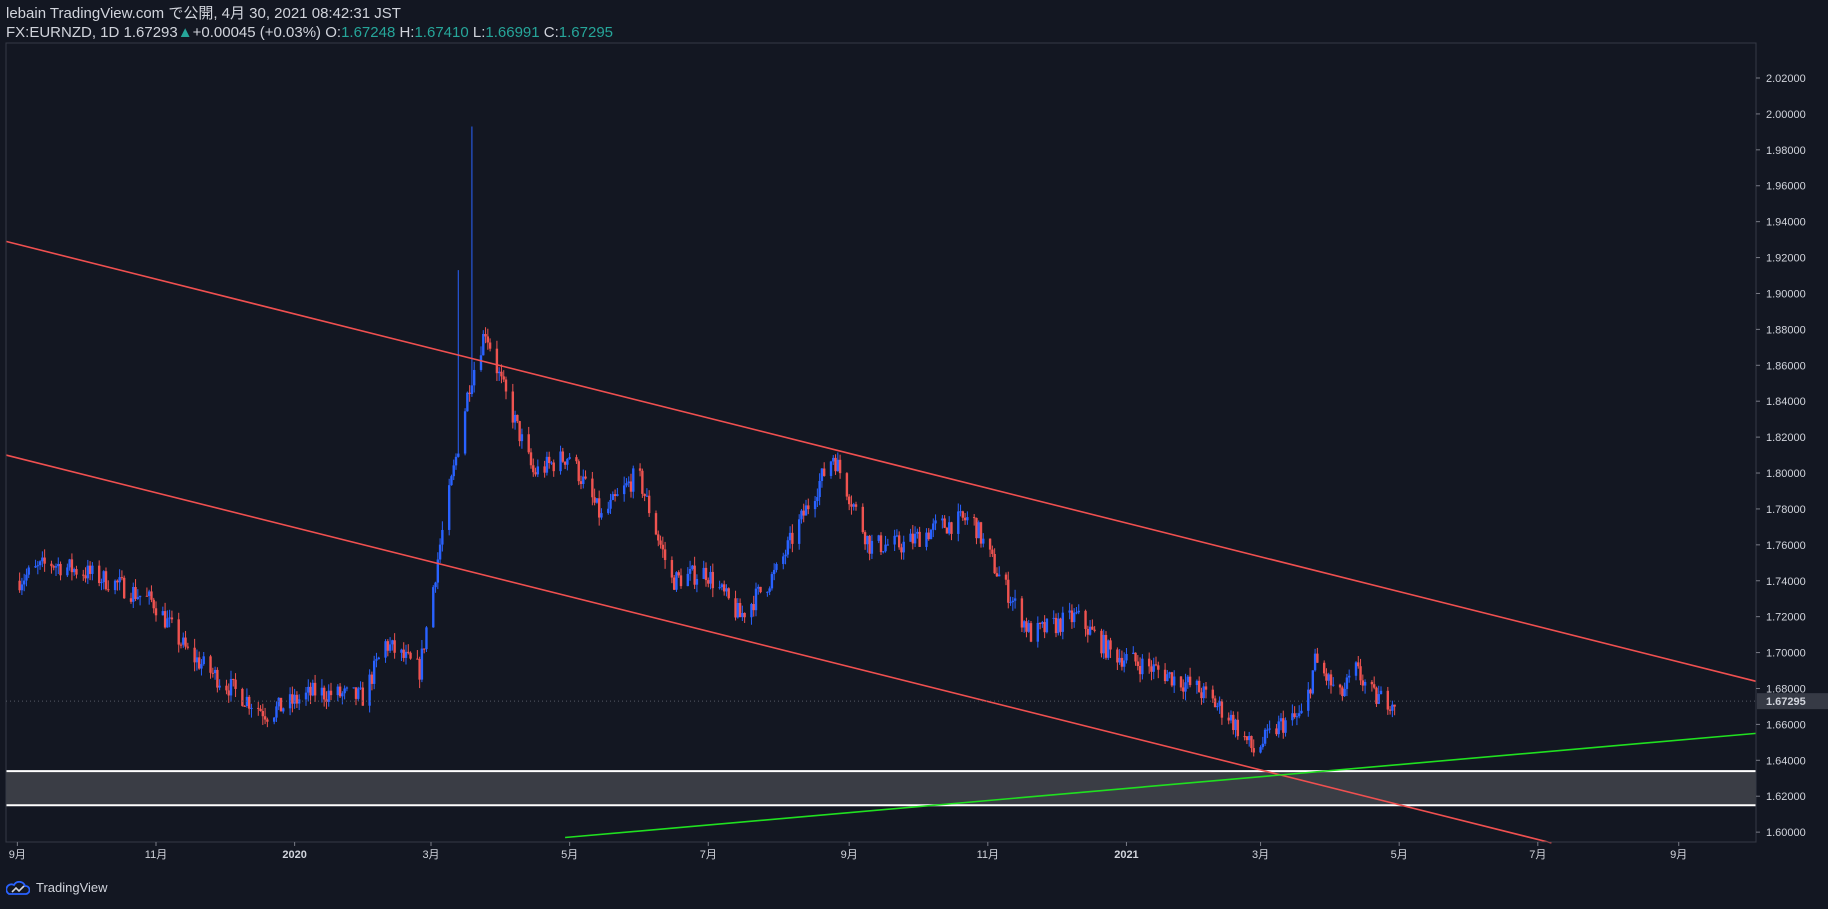  I want to click on y-tick-label: 1.94000, so click(1786, 223).